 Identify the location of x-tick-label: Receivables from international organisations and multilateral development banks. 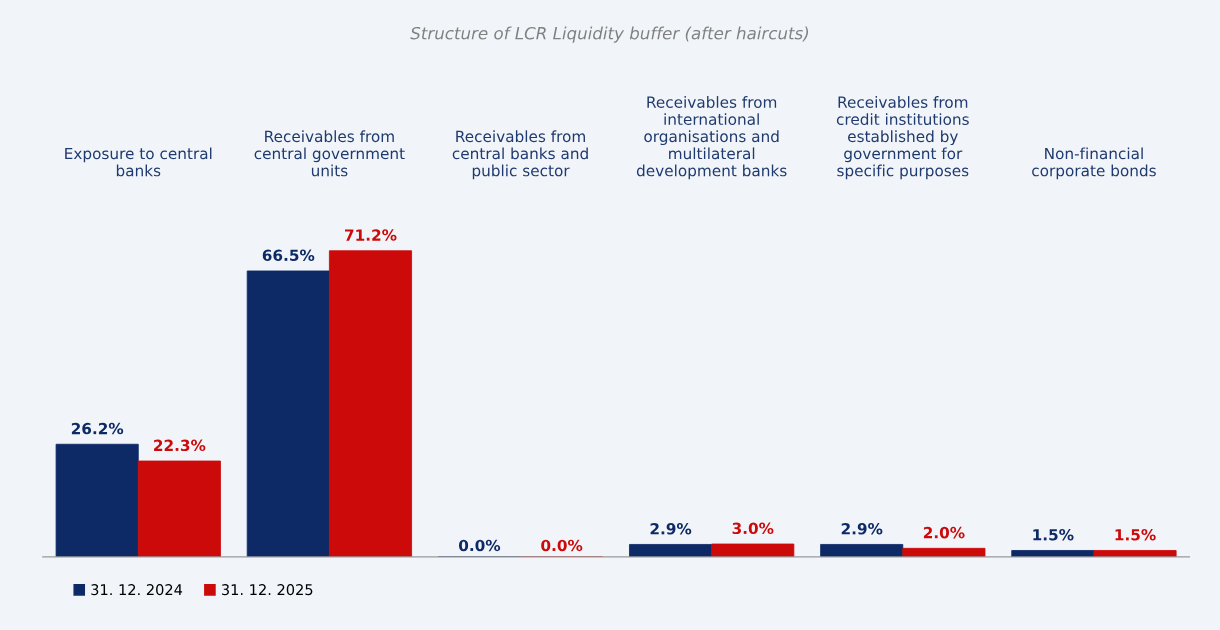
(711, 138).